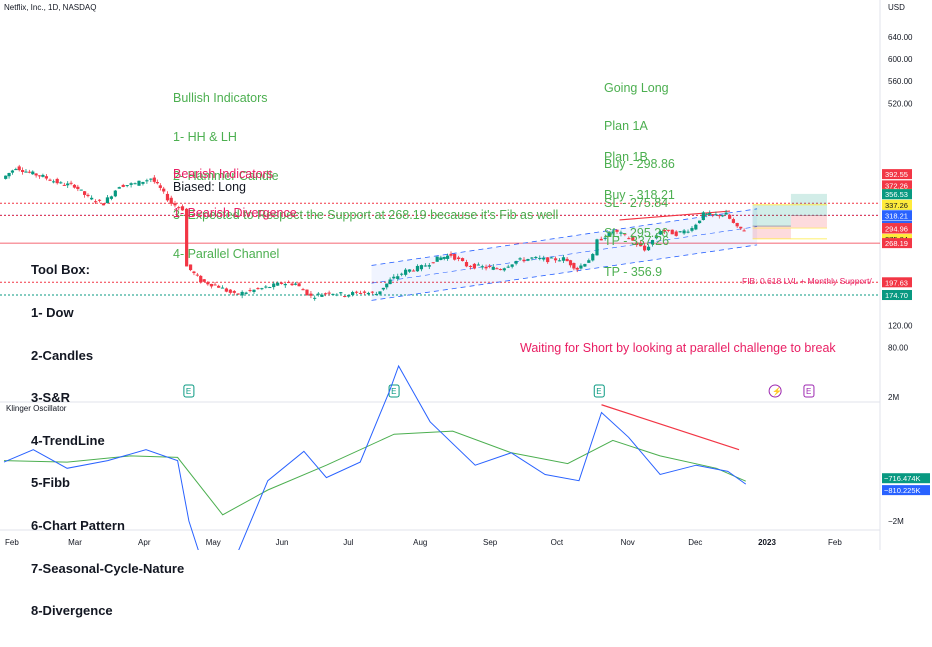 The width and height of the screenshot is (932, 647). Describe the element at coordinates (235, 194) in the screenshot. I see `bearish-indicators-note: Bearish Indicators 1- Bearish Divergence` at that location.